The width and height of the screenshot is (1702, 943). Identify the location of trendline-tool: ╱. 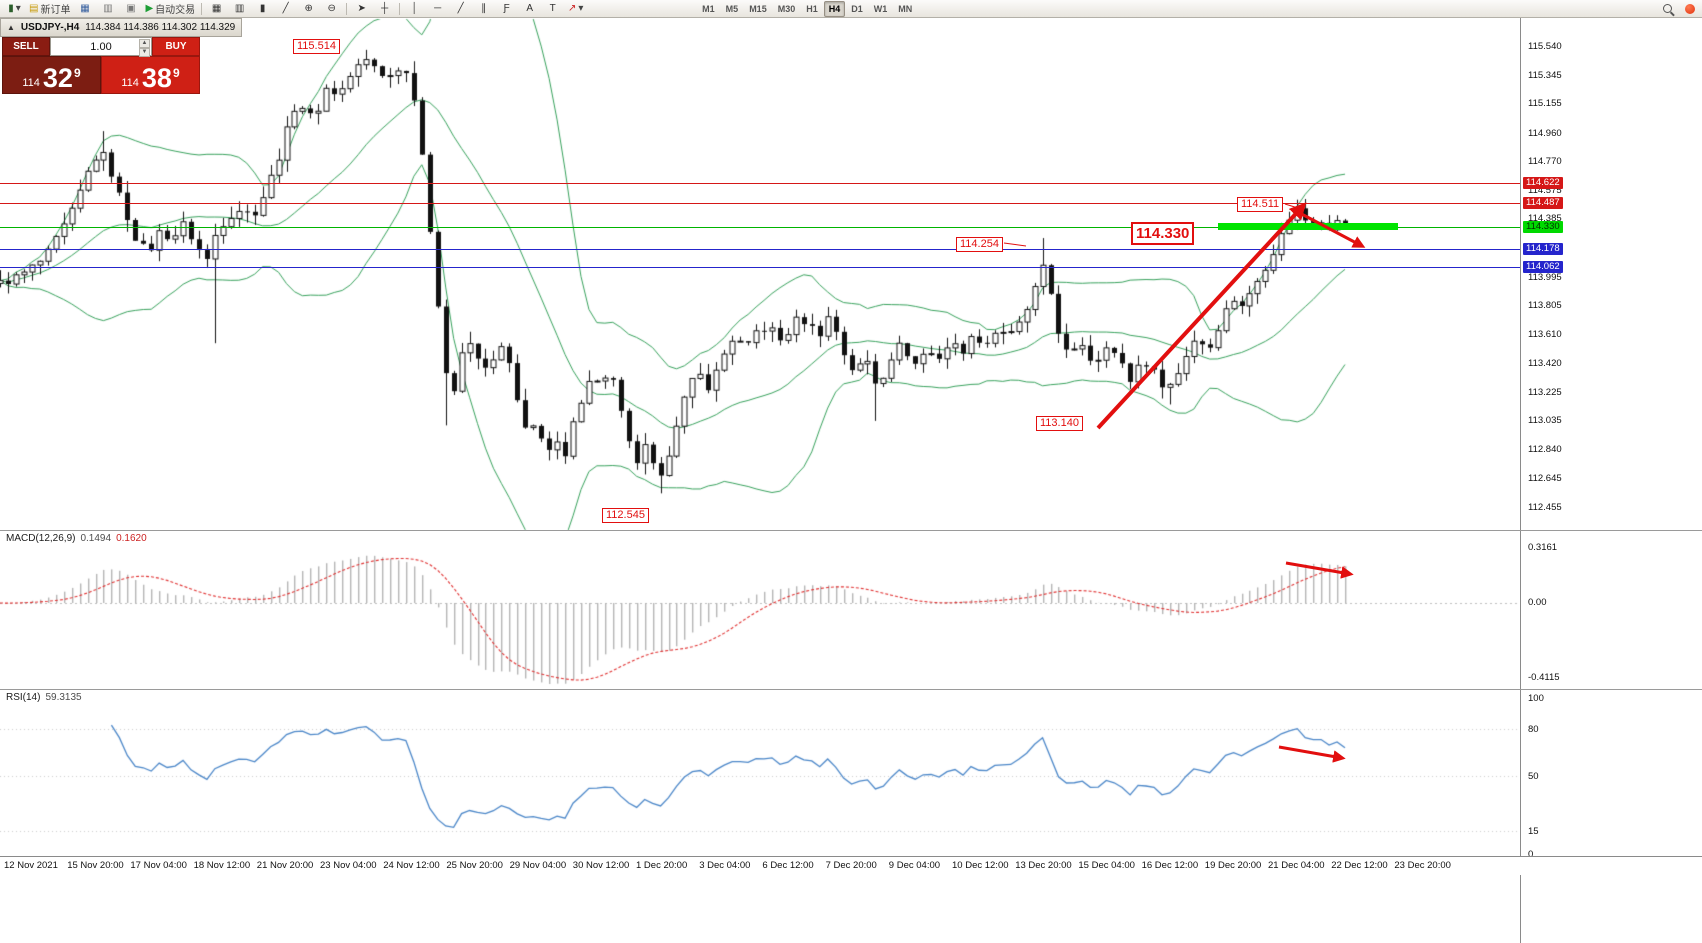
(460, 8).